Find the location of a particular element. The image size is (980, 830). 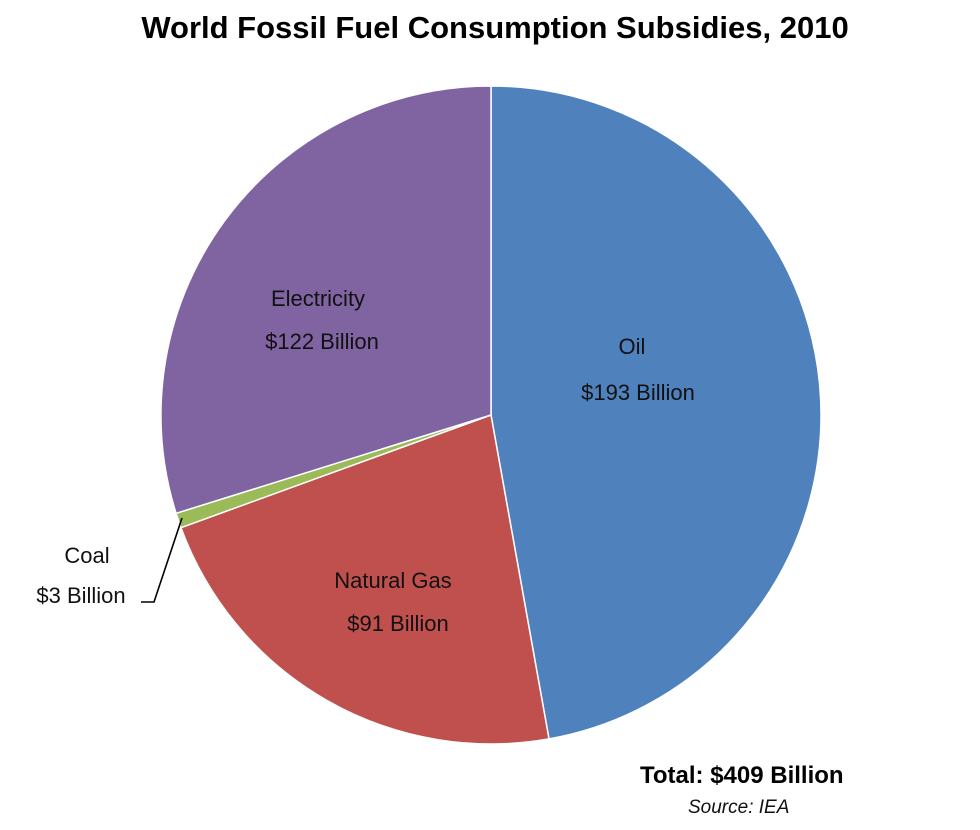

coal-value-label: $3 Billion is located at coordinates (80, 595).